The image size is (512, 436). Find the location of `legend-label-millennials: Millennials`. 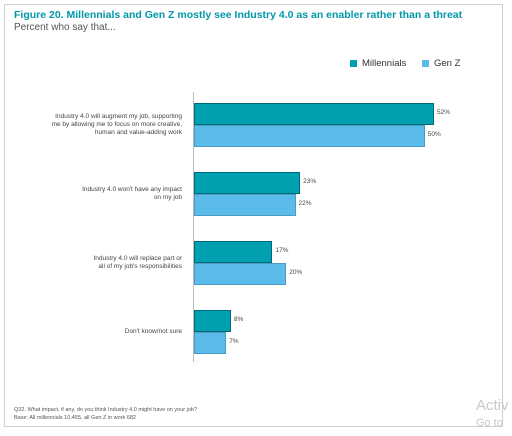

legend-label-millennials: Millennials is located at coordinates (384, 63).